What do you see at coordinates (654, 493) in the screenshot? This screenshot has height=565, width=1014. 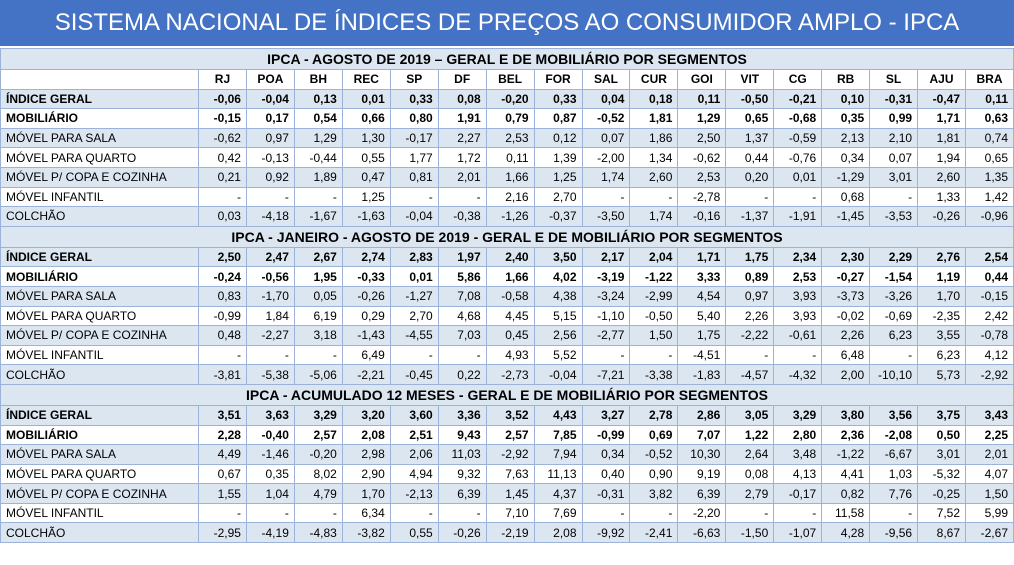 I see `value-cell: 3,82` at bounding box center [654, 493].